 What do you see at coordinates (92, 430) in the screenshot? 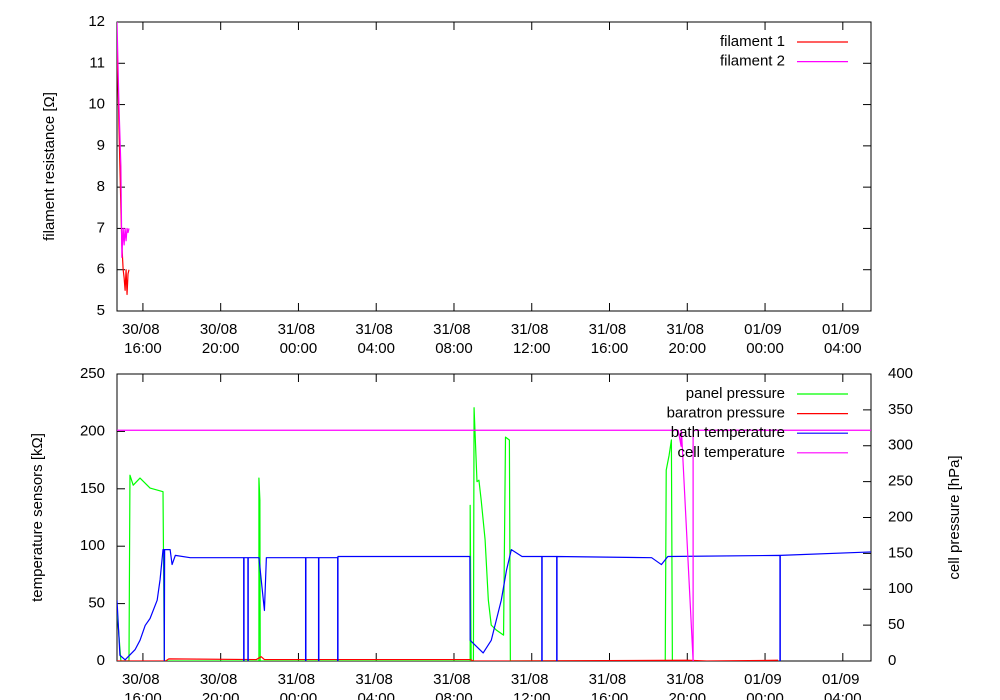
I see `y-tick-label: 200` at bounding box center [92, 430].